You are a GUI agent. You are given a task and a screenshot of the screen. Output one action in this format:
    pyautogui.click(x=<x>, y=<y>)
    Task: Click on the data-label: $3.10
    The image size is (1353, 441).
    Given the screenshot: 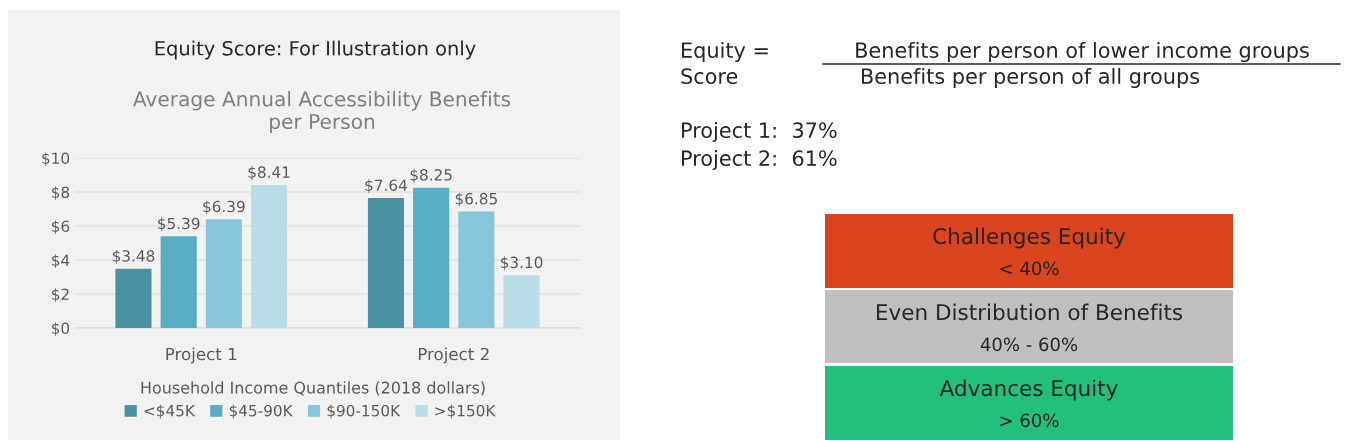 What is the action you would take?
    pyautogui.click(x=521, y=263)
    